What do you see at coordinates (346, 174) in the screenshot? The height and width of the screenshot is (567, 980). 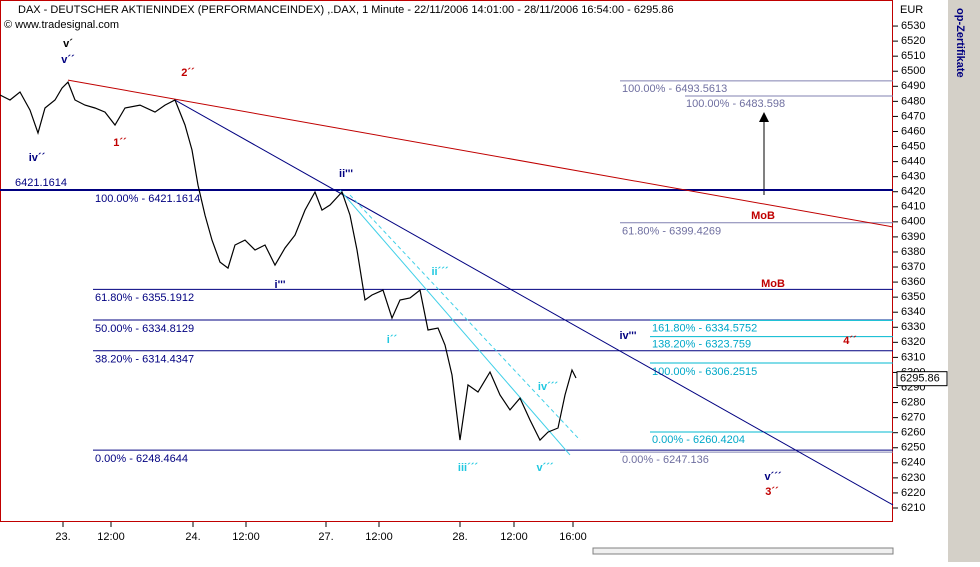 I see `wave-label: ii'''` at bounding box center [346, 174].